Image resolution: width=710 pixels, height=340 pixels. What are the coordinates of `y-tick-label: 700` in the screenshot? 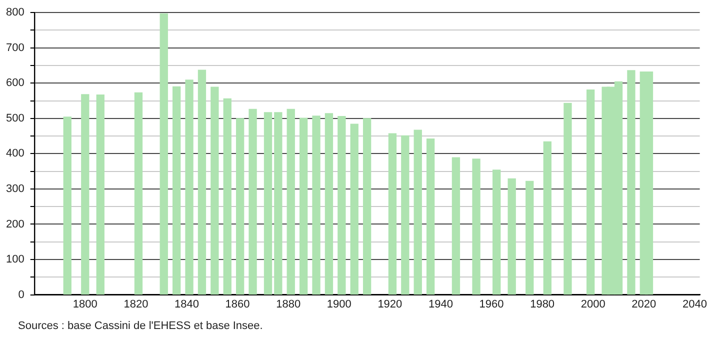 It's located at (15, 48).